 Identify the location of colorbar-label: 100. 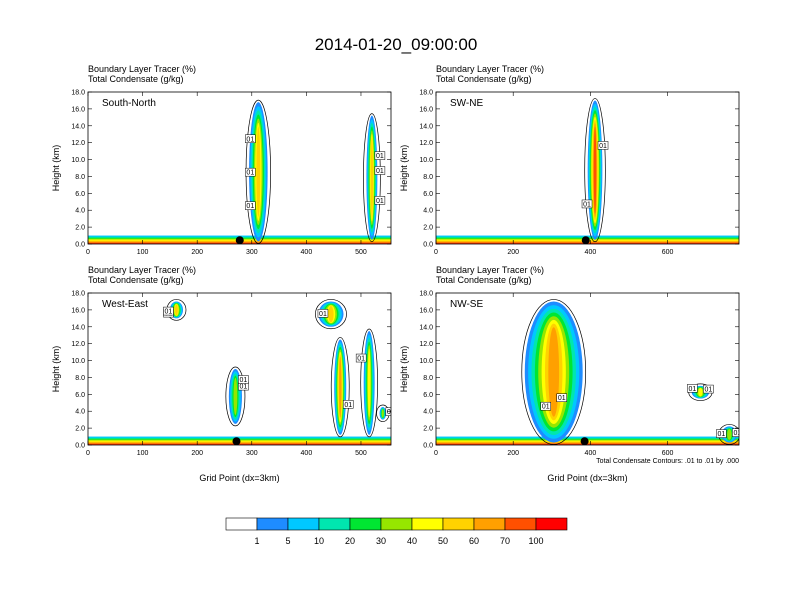
(535, 541).